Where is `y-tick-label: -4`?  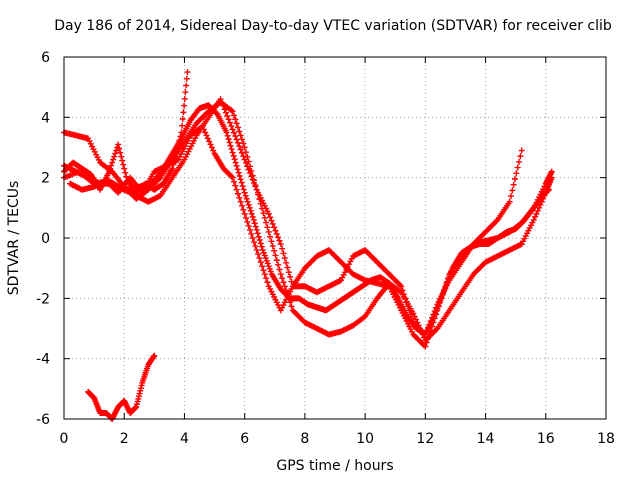 y-tick-label: -4 is located at coordinates (43, 360).